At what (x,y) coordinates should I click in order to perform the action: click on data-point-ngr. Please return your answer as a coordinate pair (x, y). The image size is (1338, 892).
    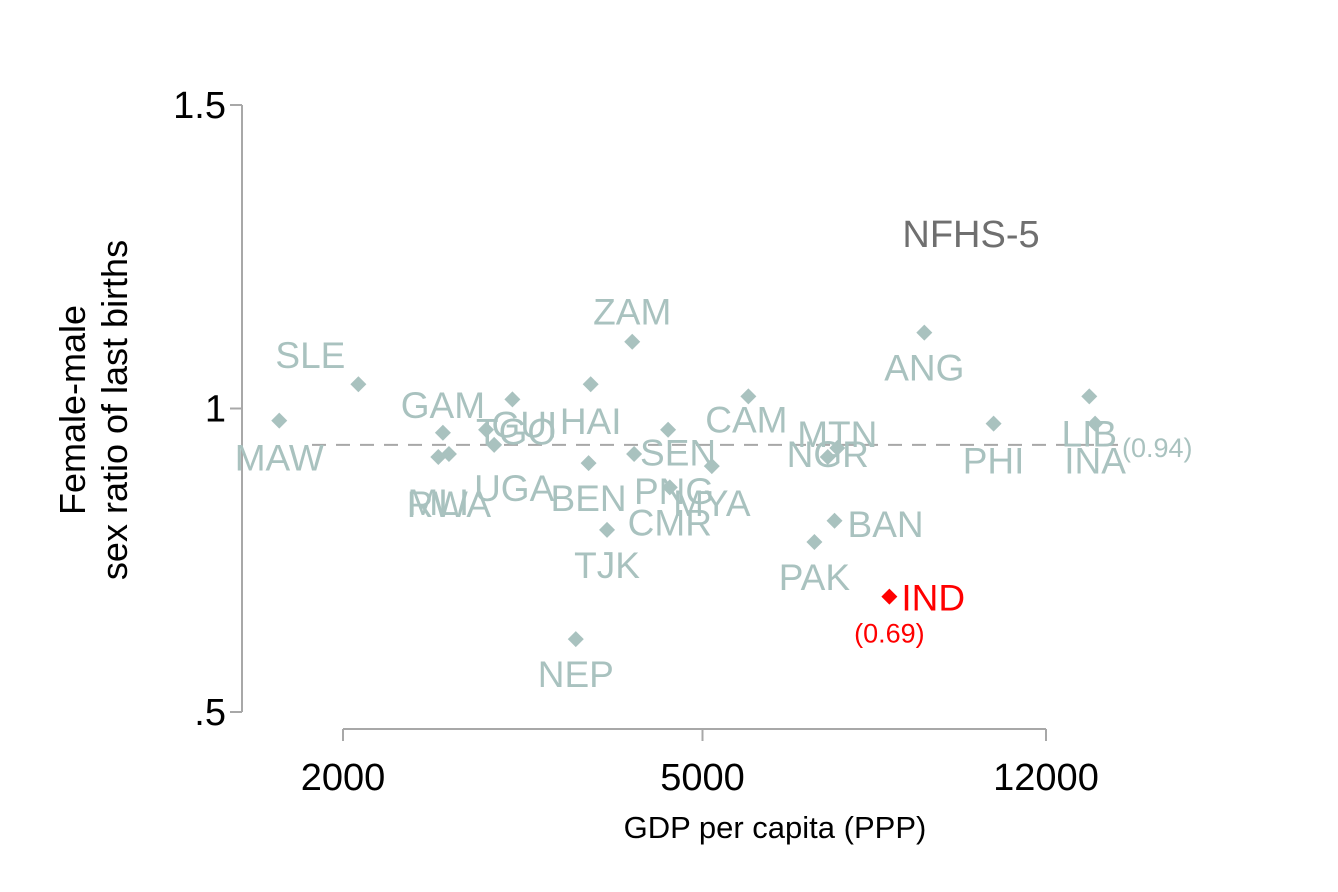
    Looking at the image, I should click on (827, 457).